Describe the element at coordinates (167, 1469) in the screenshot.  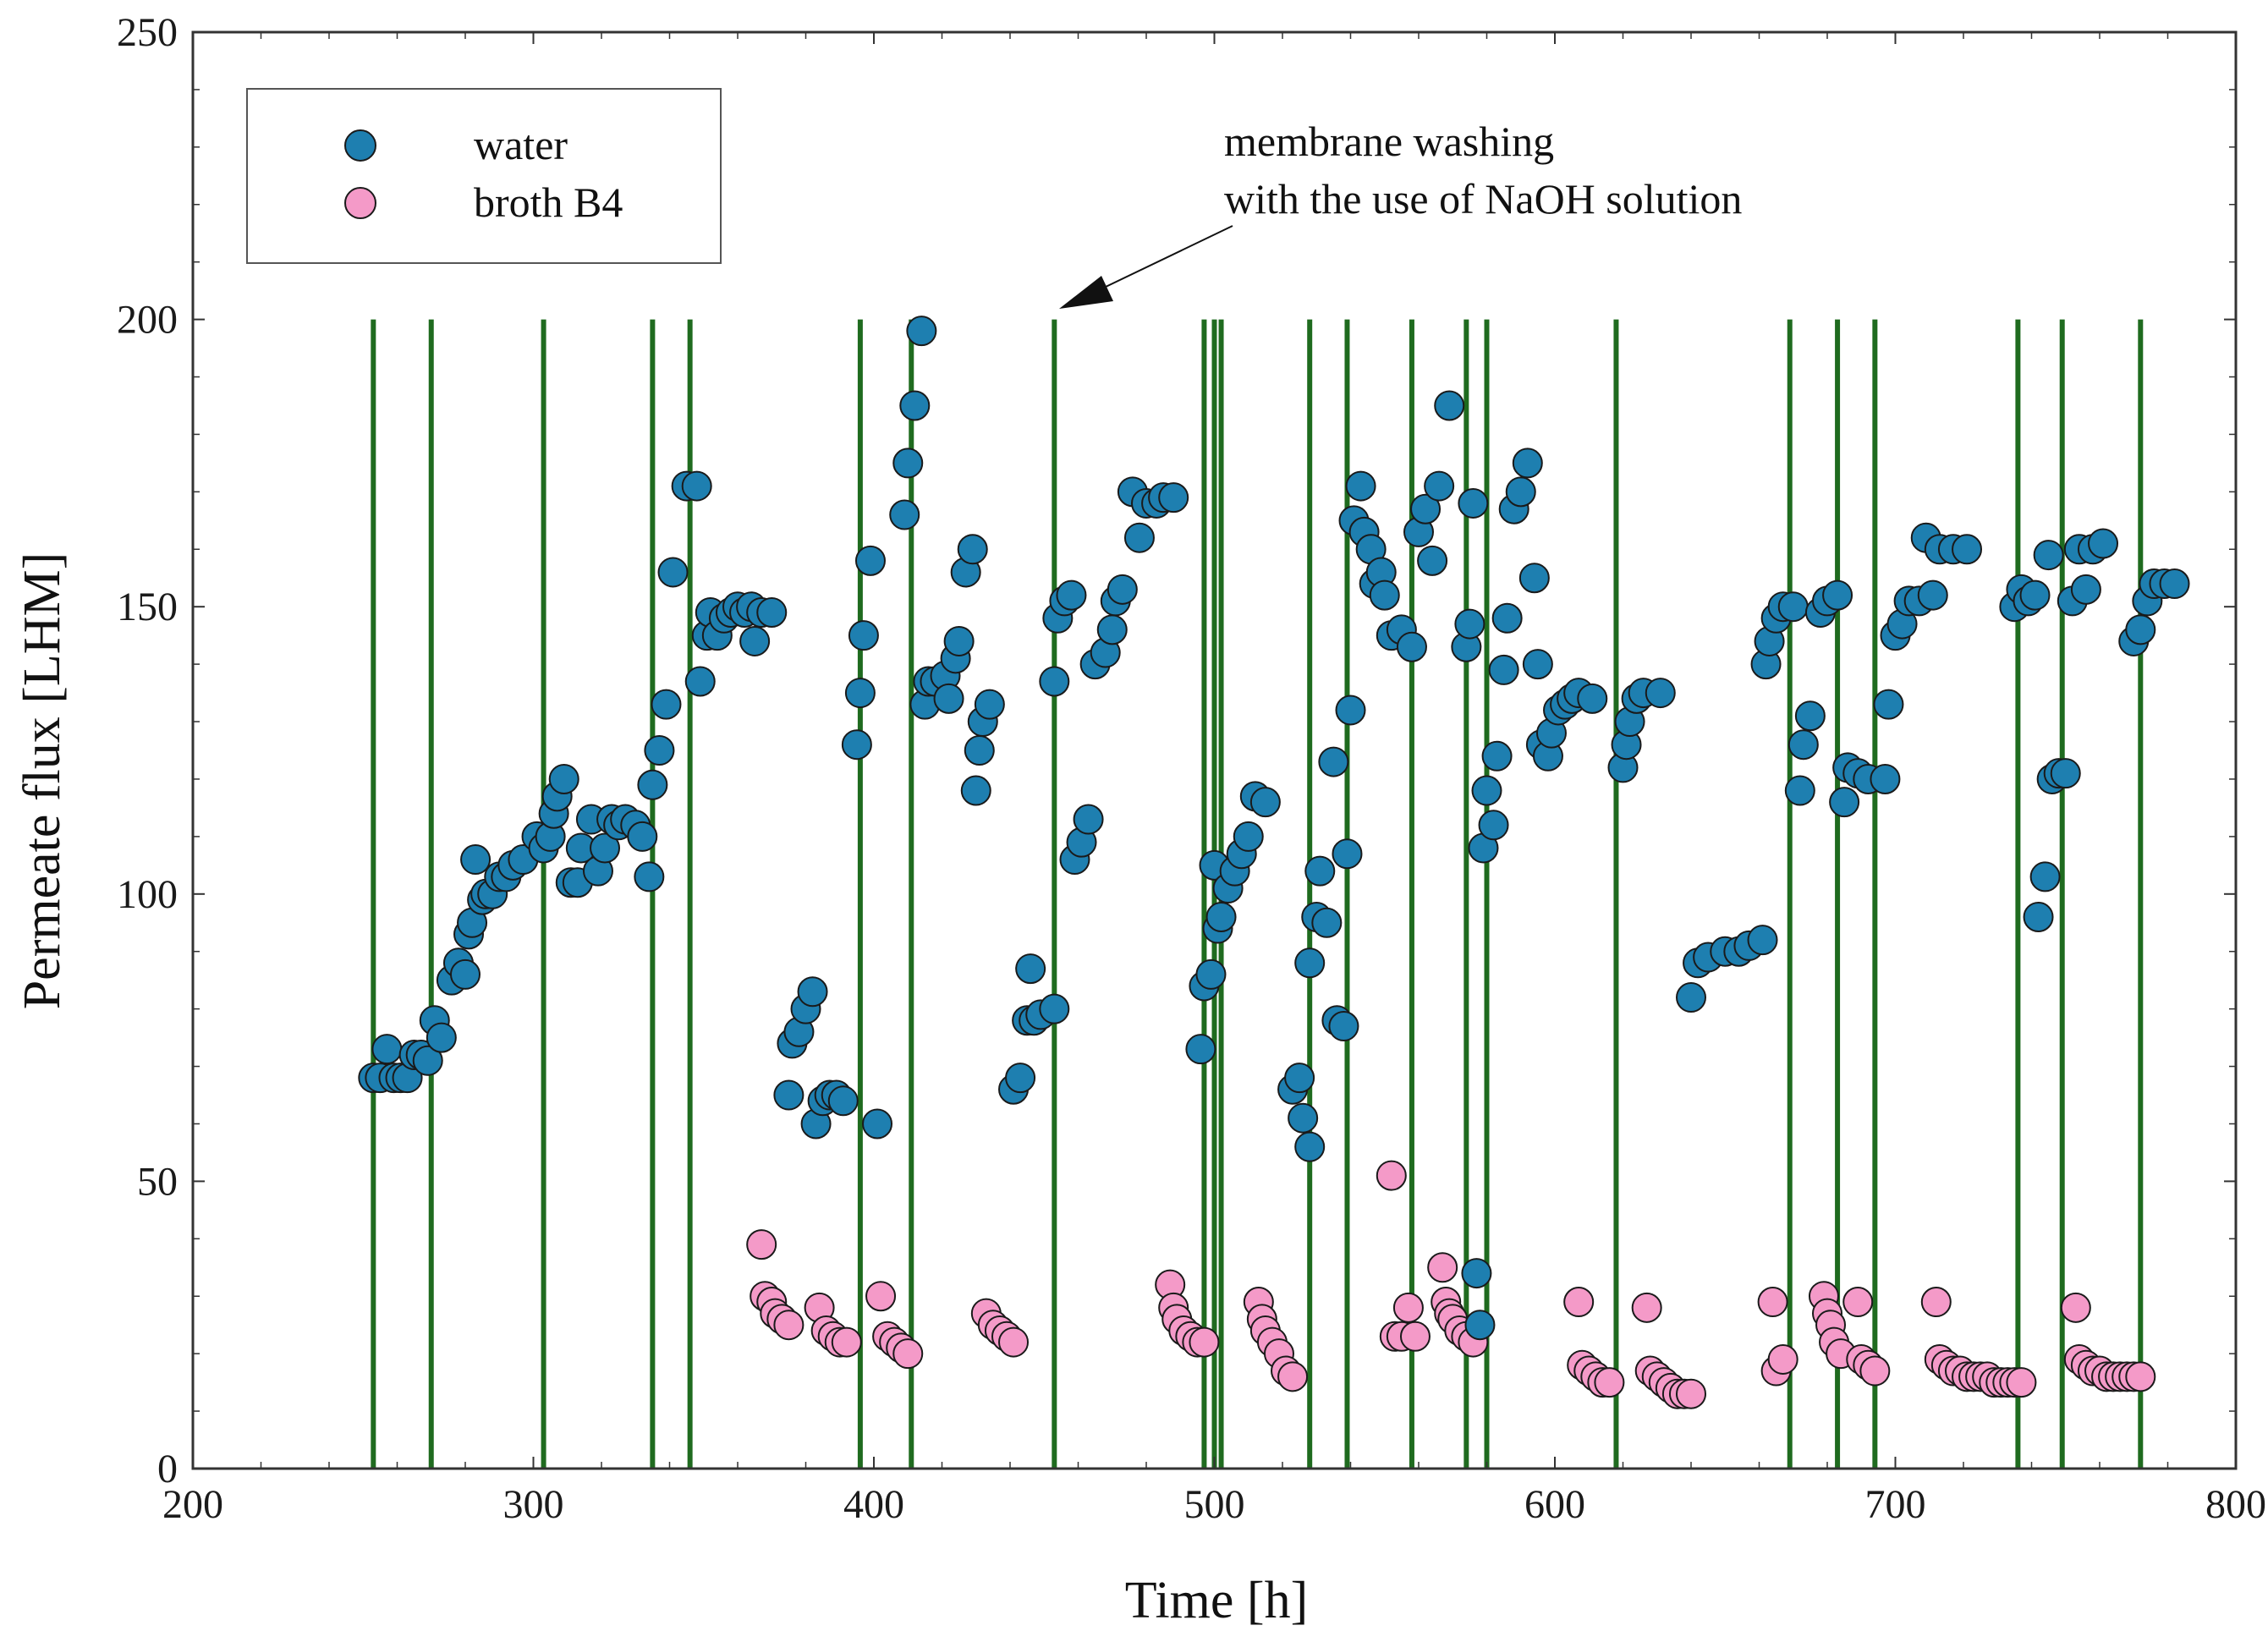
I see `y-tick-label: 0` at that location.